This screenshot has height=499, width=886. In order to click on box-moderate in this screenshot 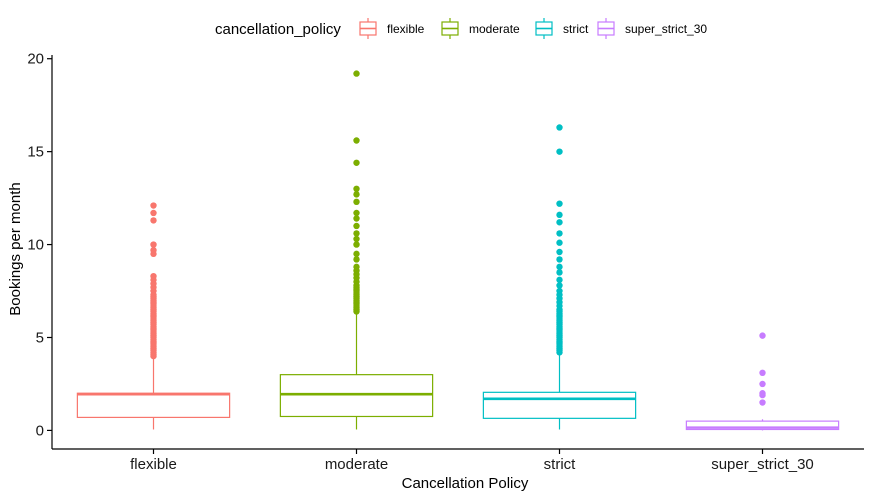, I will do `click(356, 250)`.